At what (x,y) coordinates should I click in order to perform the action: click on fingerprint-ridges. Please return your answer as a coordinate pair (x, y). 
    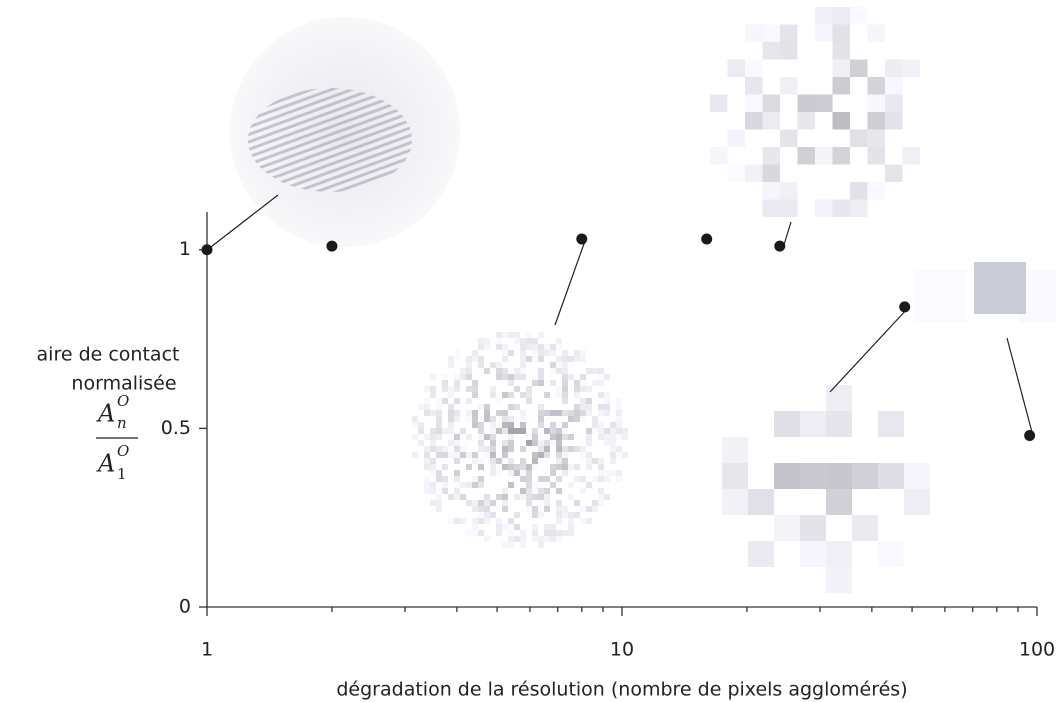
    Looking at the image, I should click on (330, 140).